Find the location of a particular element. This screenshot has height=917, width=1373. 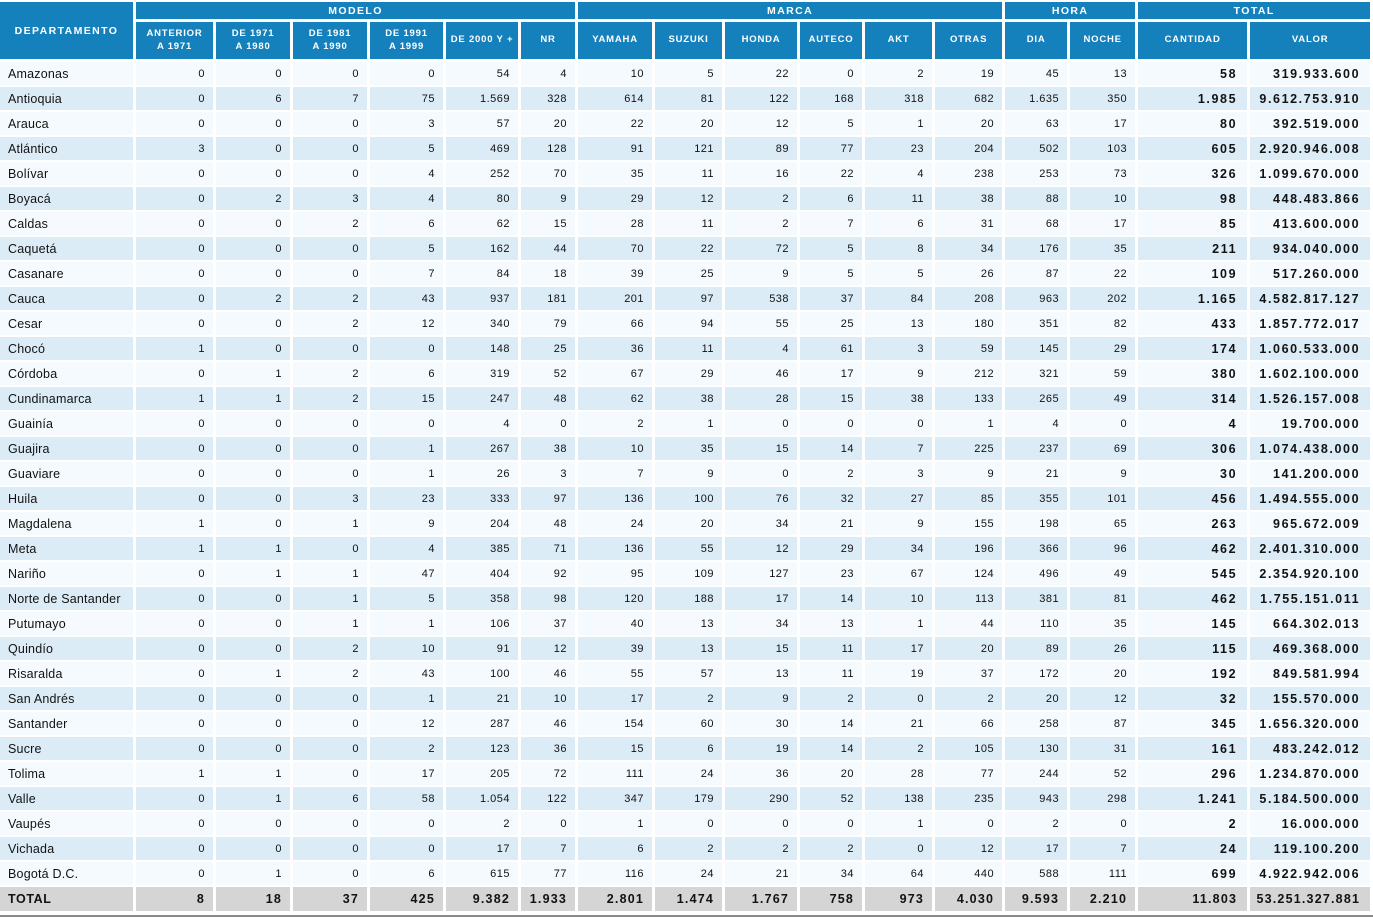

yamaha-cell: 66 is located at coordinates (617, 324).